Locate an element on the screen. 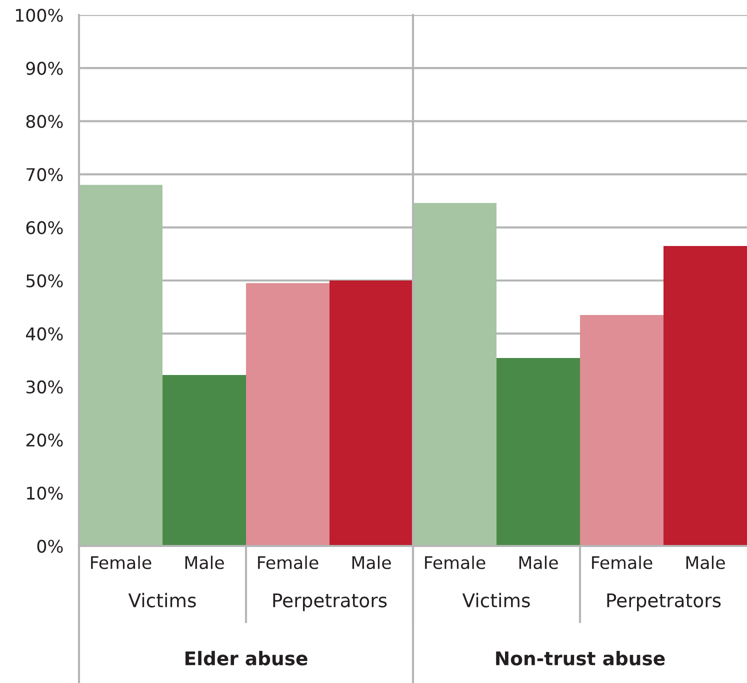 This screenshot has height=683, width=747. text: Elder abuse is located at coordinates (247, 658).